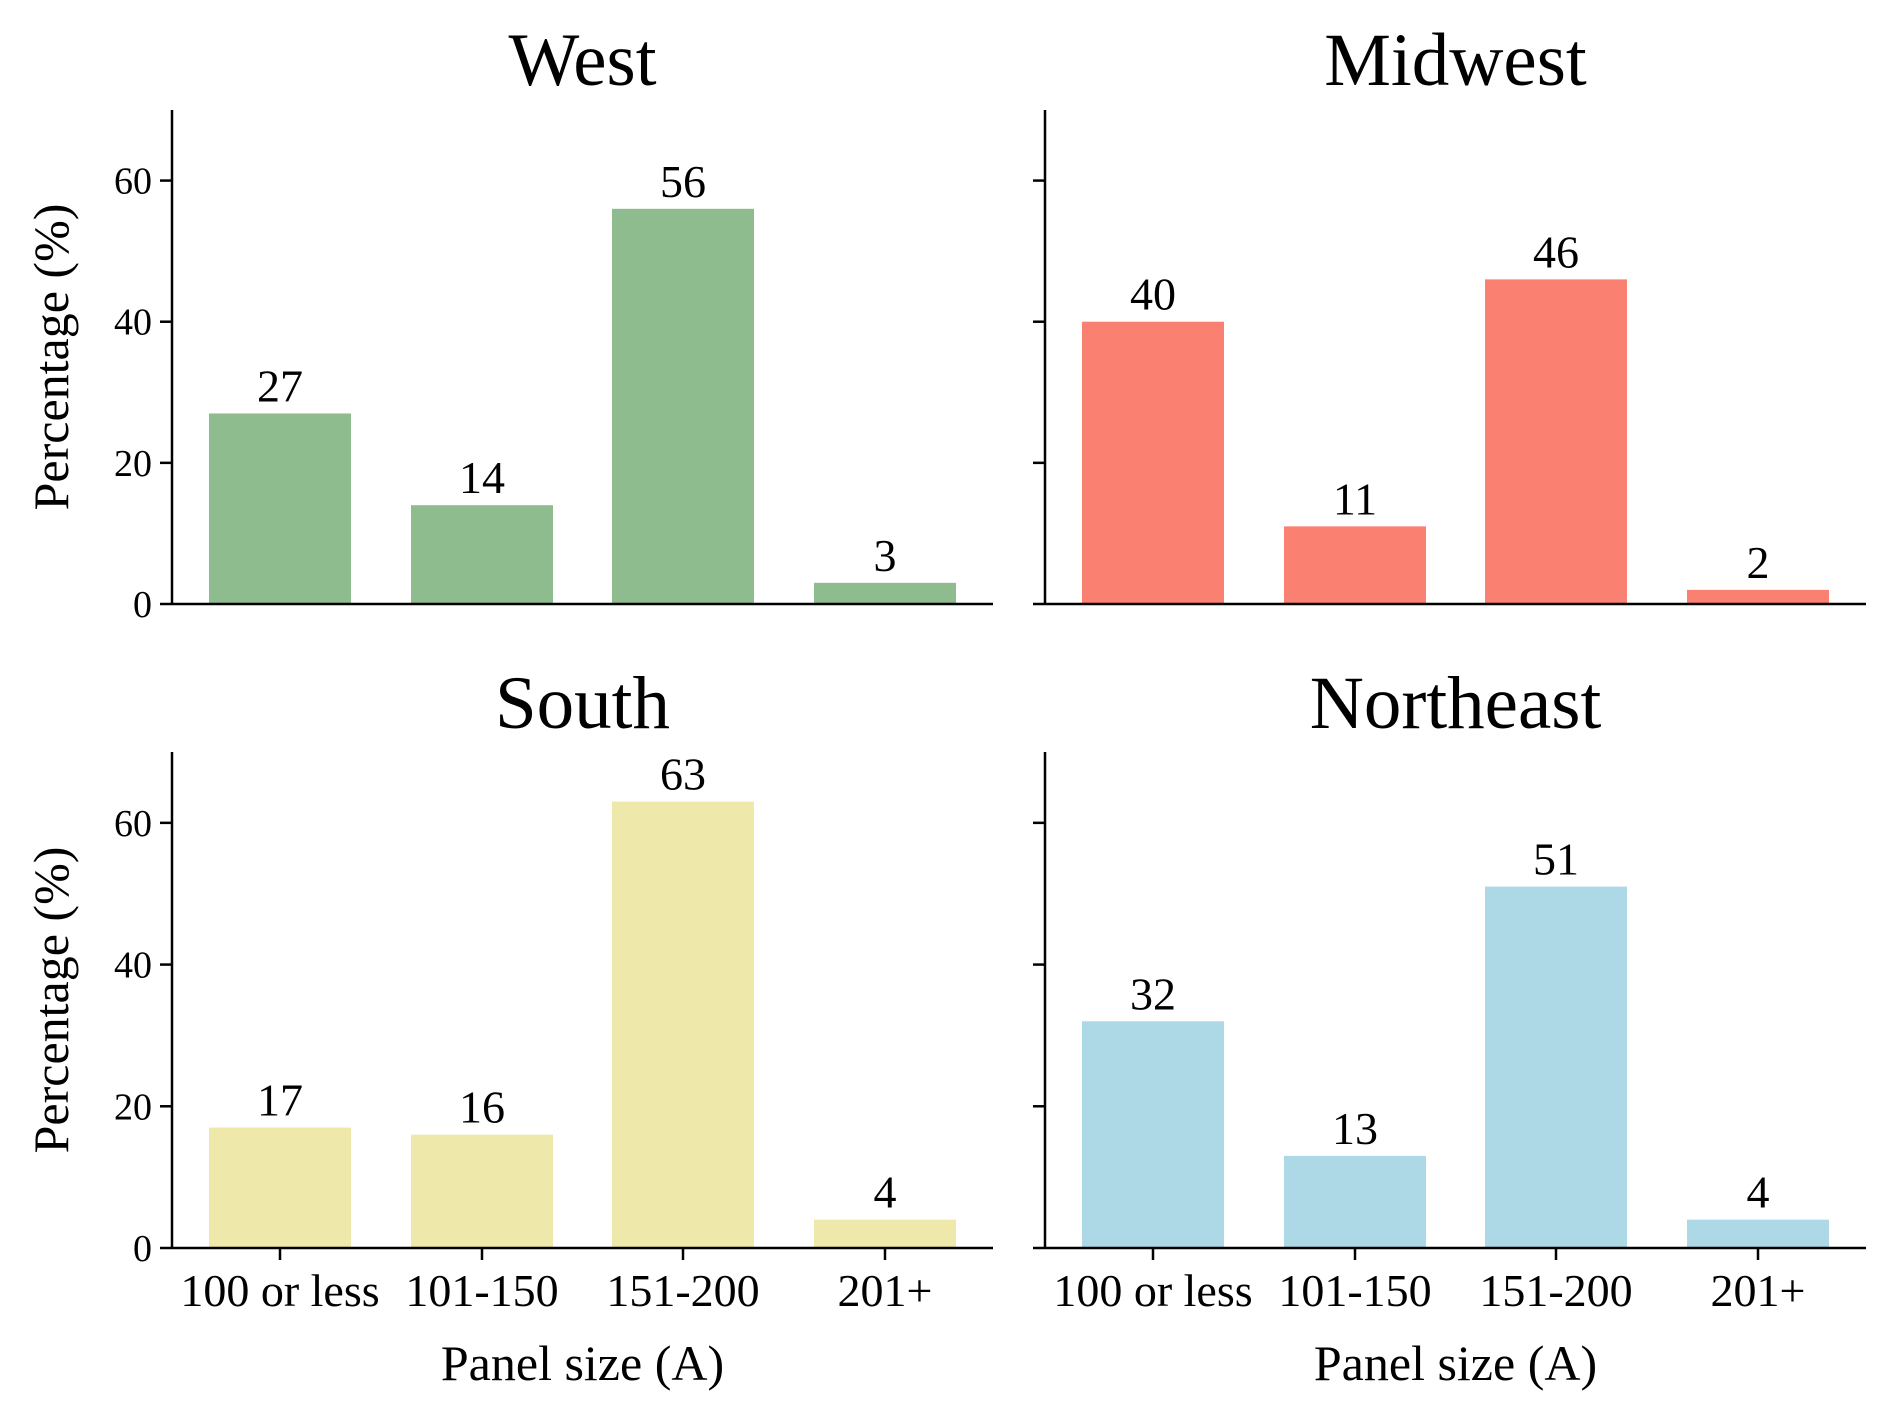 This screenshot has width=1898, height=1418. I want to click on bar-value-label: 32, so click(1153, 993).